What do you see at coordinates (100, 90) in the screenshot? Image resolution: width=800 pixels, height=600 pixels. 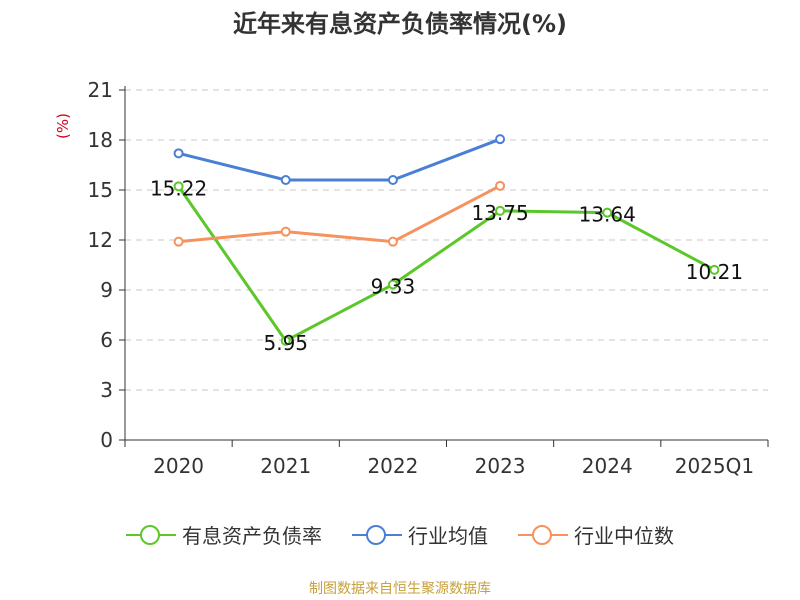 I see `y-tick-label: 21` at bounding box center [100, 90].